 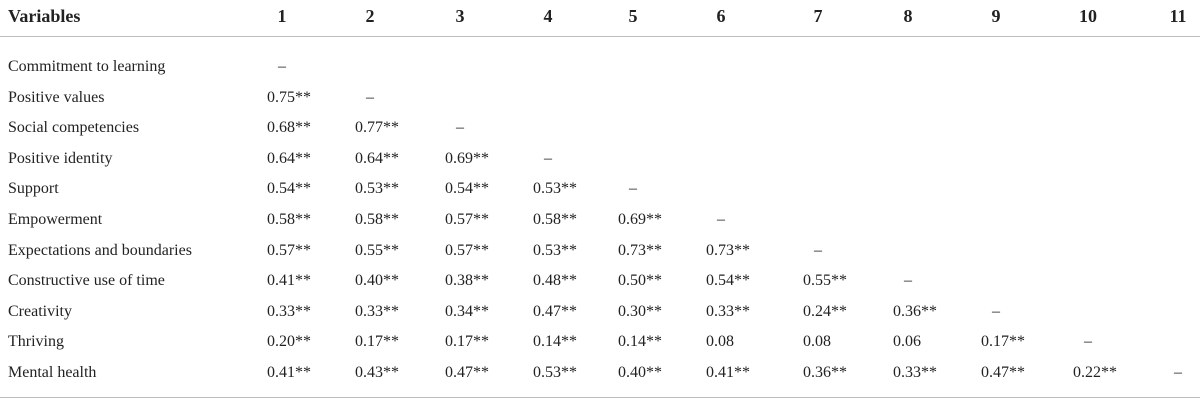 I want to click on row-label: Expectations and boundaries, so click(x=100, y=250).